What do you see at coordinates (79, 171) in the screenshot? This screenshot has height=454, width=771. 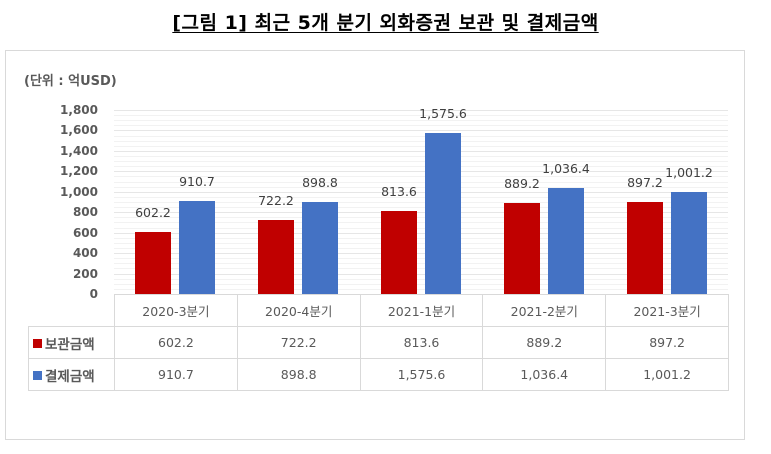 I see `y-tick-label: 1,200` at bounding box center [79, 171].